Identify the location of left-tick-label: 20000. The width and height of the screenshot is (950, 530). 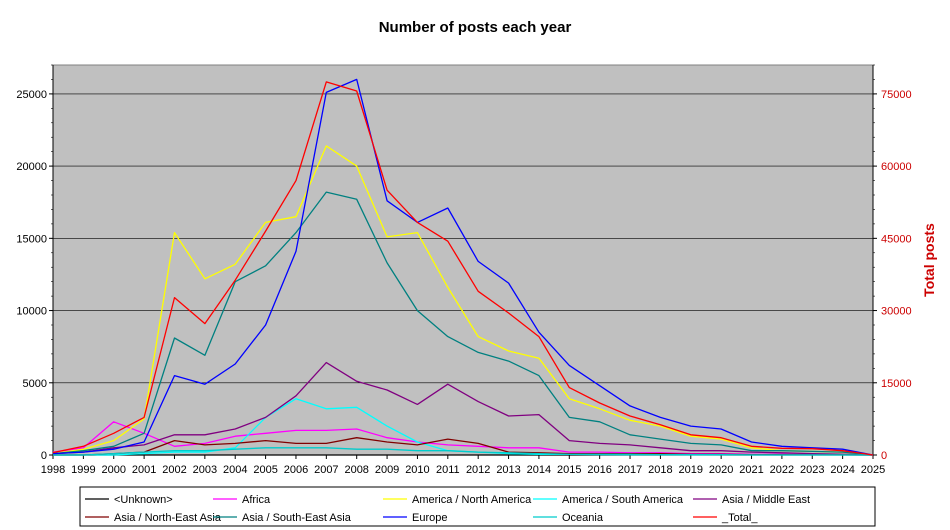
(31, 167).